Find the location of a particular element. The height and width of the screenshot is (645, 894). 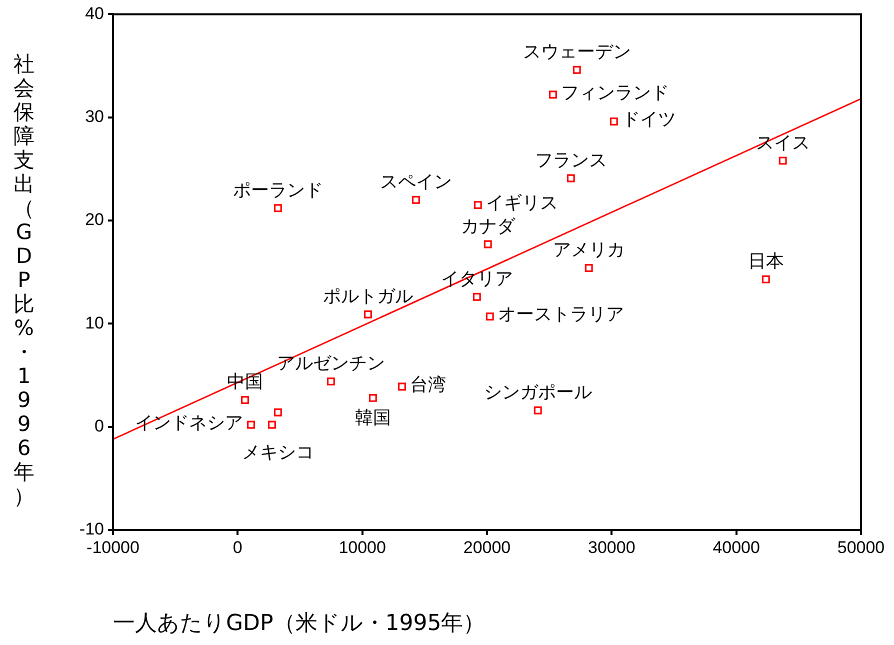

x-tick-label: 30000 is located at coordinates (612, 547).